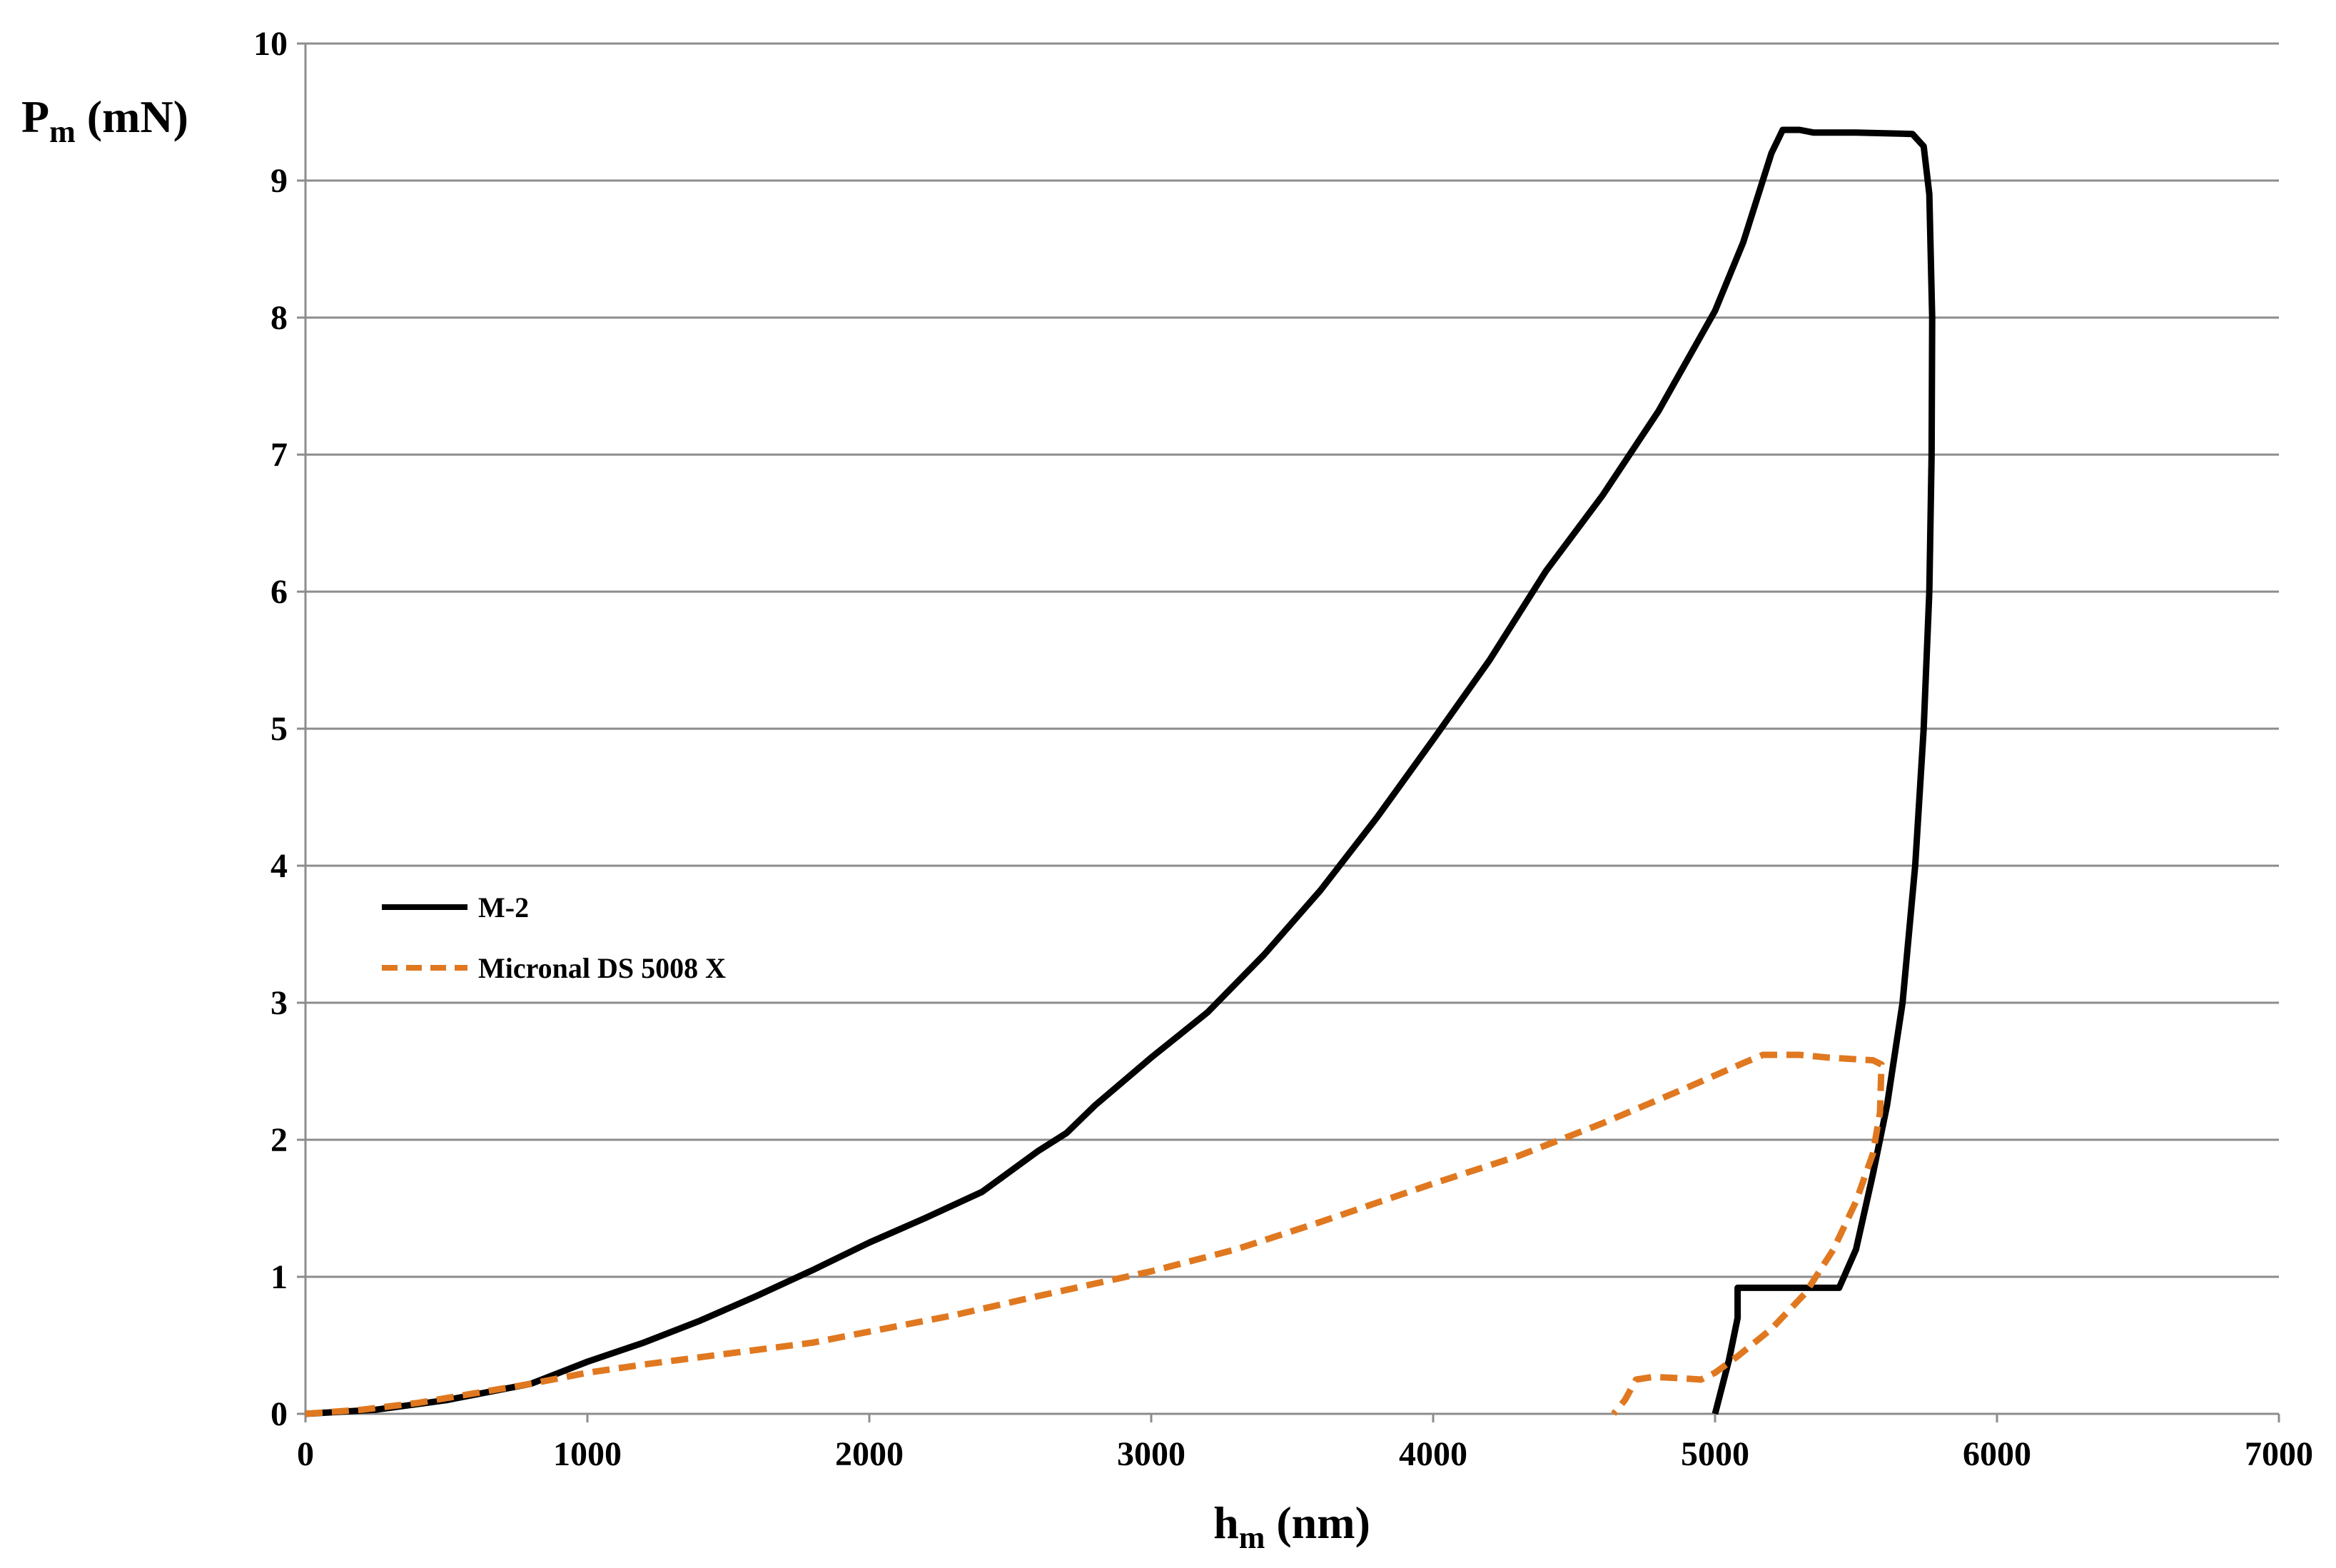 Image resolution: width=2336 pixels, height=1568 pixels. What do you see at coordinates (279, 1414) in the screenshot?
I see `y-tick-label: 0` at bounding box center [279, 1414].